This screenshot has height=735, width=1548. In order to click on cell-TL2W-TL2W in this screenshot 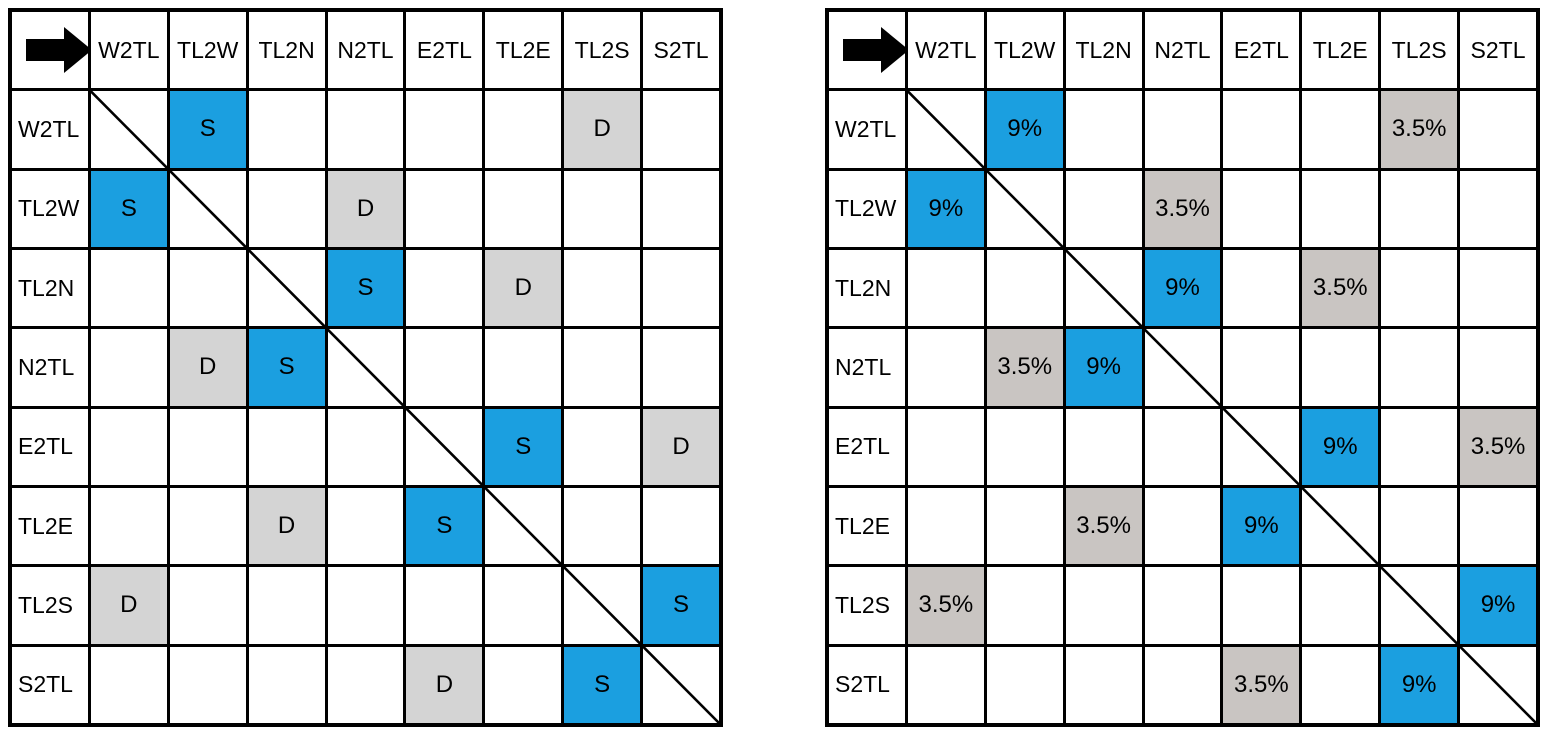, I will do `click(207, 208)`.